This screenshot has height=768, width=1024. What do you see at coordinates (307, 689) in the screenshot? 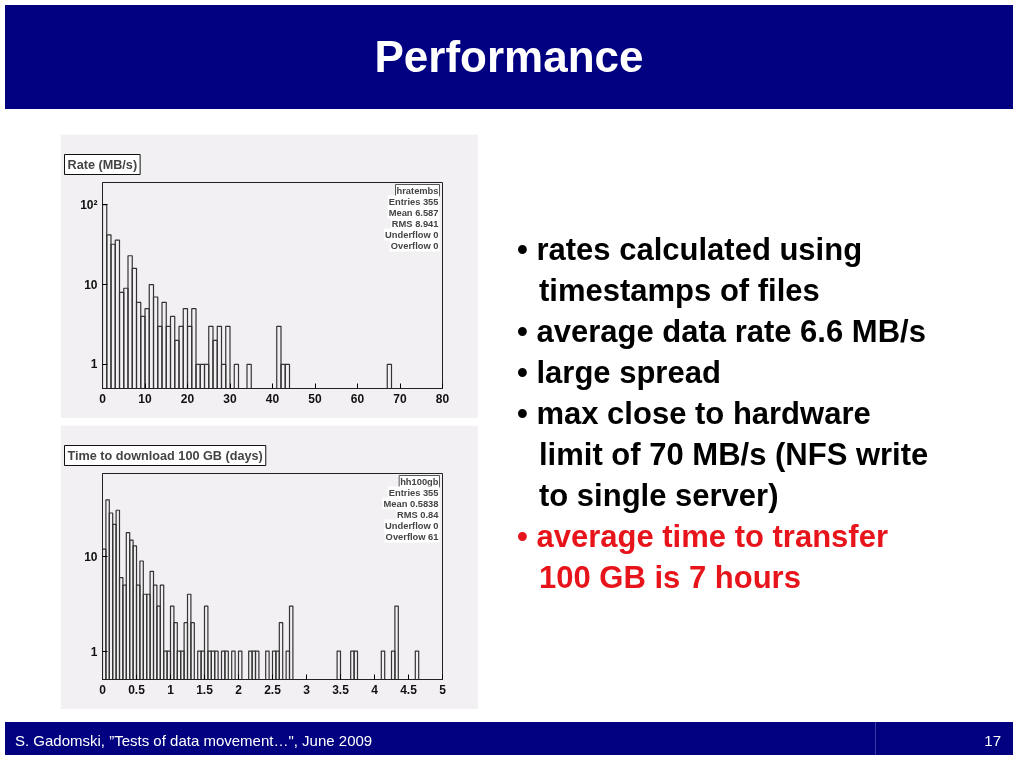
I see `x-tick-label: 3` at bounding box center [307, 689].